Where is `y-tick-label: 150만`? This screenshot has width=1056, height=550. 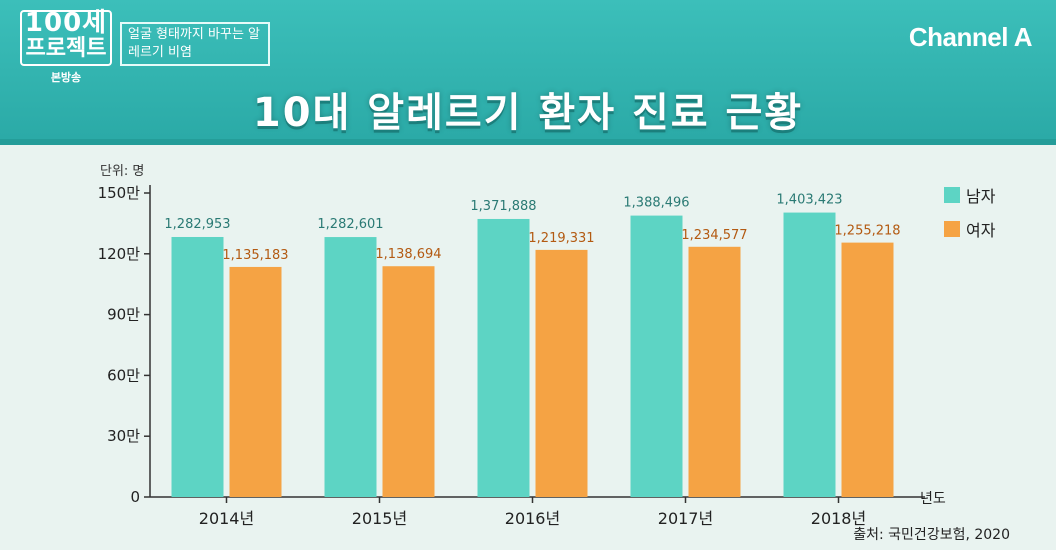
y-tick-label: 150만 is located at coordinates (119, 193).